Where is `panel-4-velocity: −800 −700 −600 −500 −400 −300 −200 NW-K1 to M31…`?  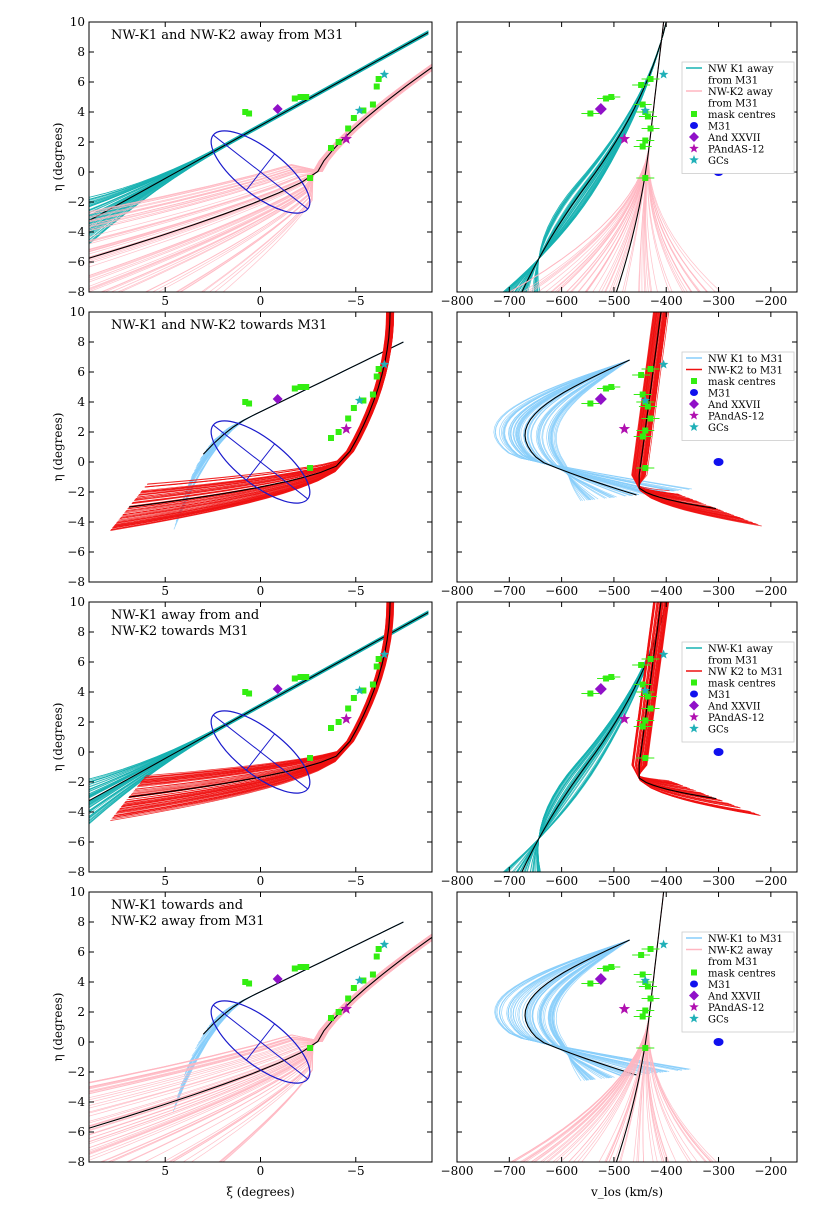
panel-4-velocity: −800 −700 −600 −500 −400 −300 −200 NW-K1 to M31… is located at coordinates (619, 1045).